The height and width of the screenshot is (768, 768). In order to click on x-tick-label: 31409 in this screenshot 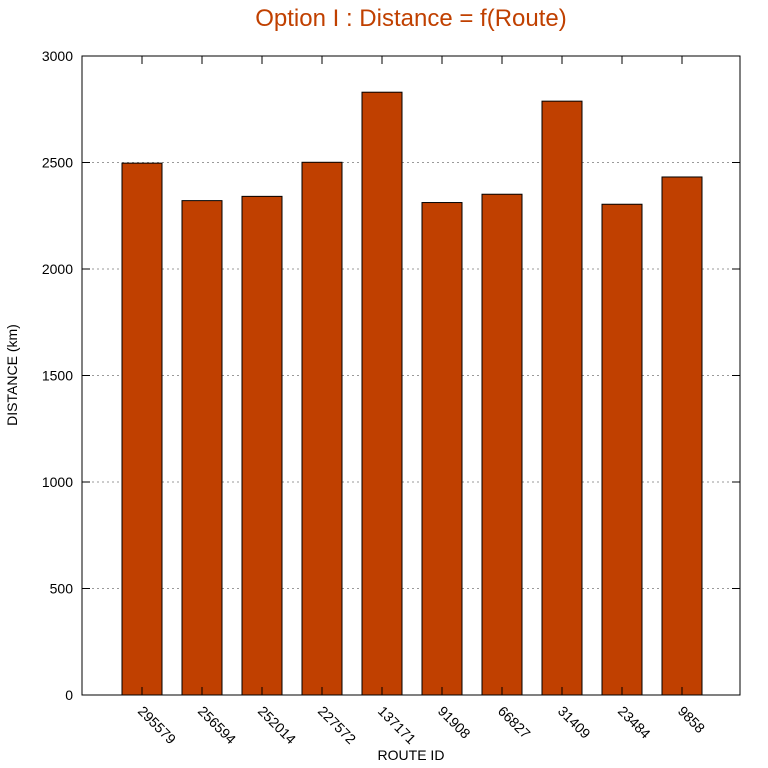, I will do `click(574, 722)`.